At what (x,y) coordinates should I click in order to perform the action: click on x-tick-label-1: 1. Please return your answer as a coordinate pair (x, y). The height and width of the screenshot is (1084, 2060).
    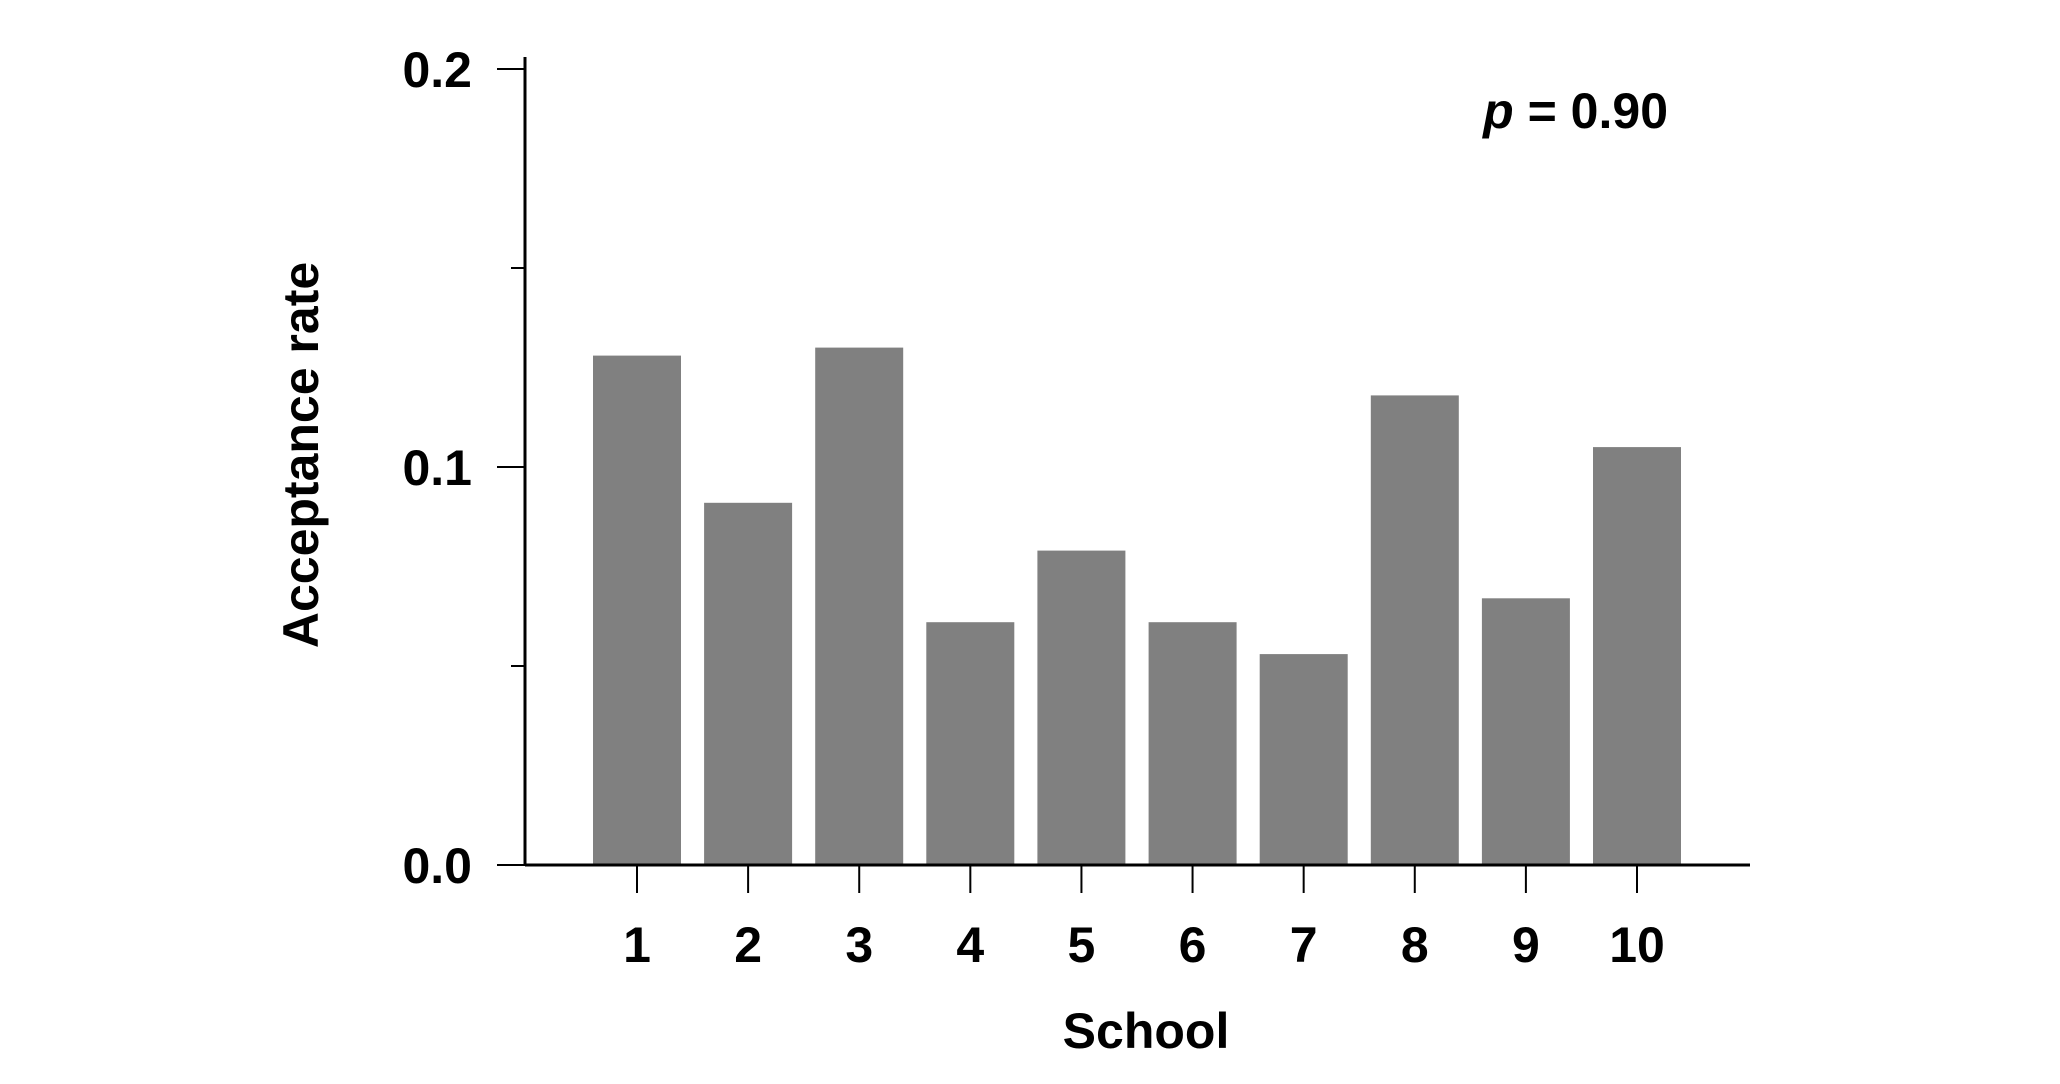
    Looking at the image, I should click on (637, 945).